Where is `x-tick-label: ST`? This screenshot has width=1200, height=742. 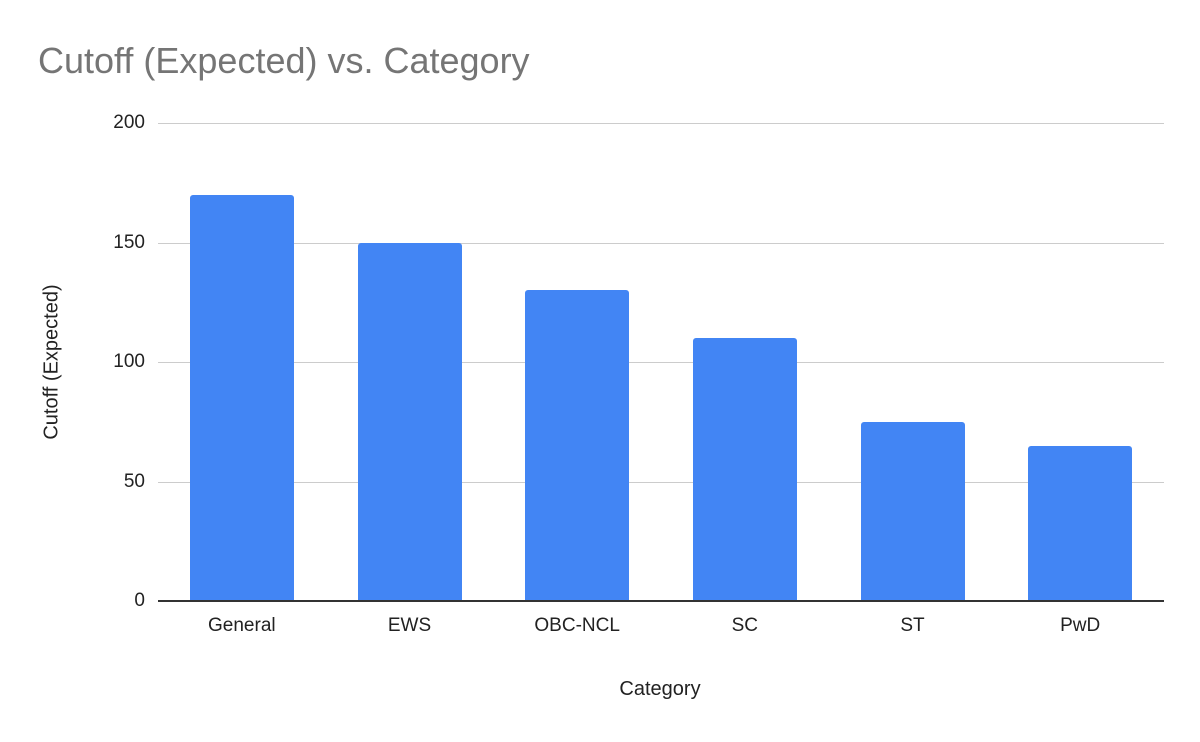 x-tick-label: ST is located at coordinates (912, 625).